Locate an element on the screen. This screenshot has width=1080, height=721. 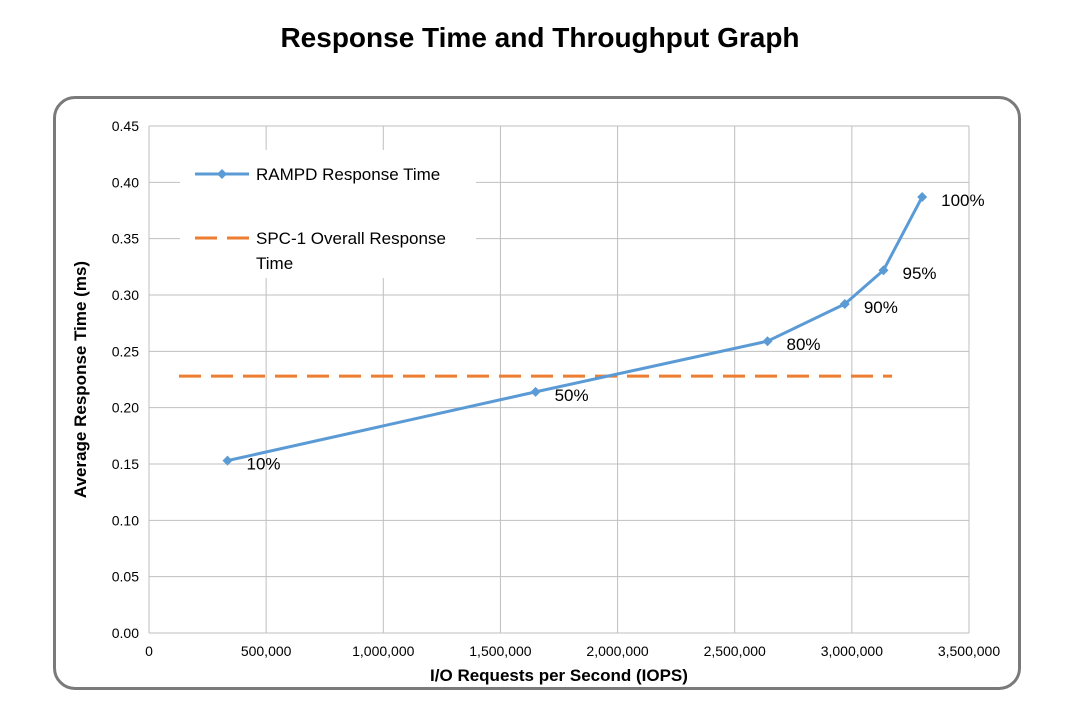
data-label: 90% is located at coordinates (881, 307).